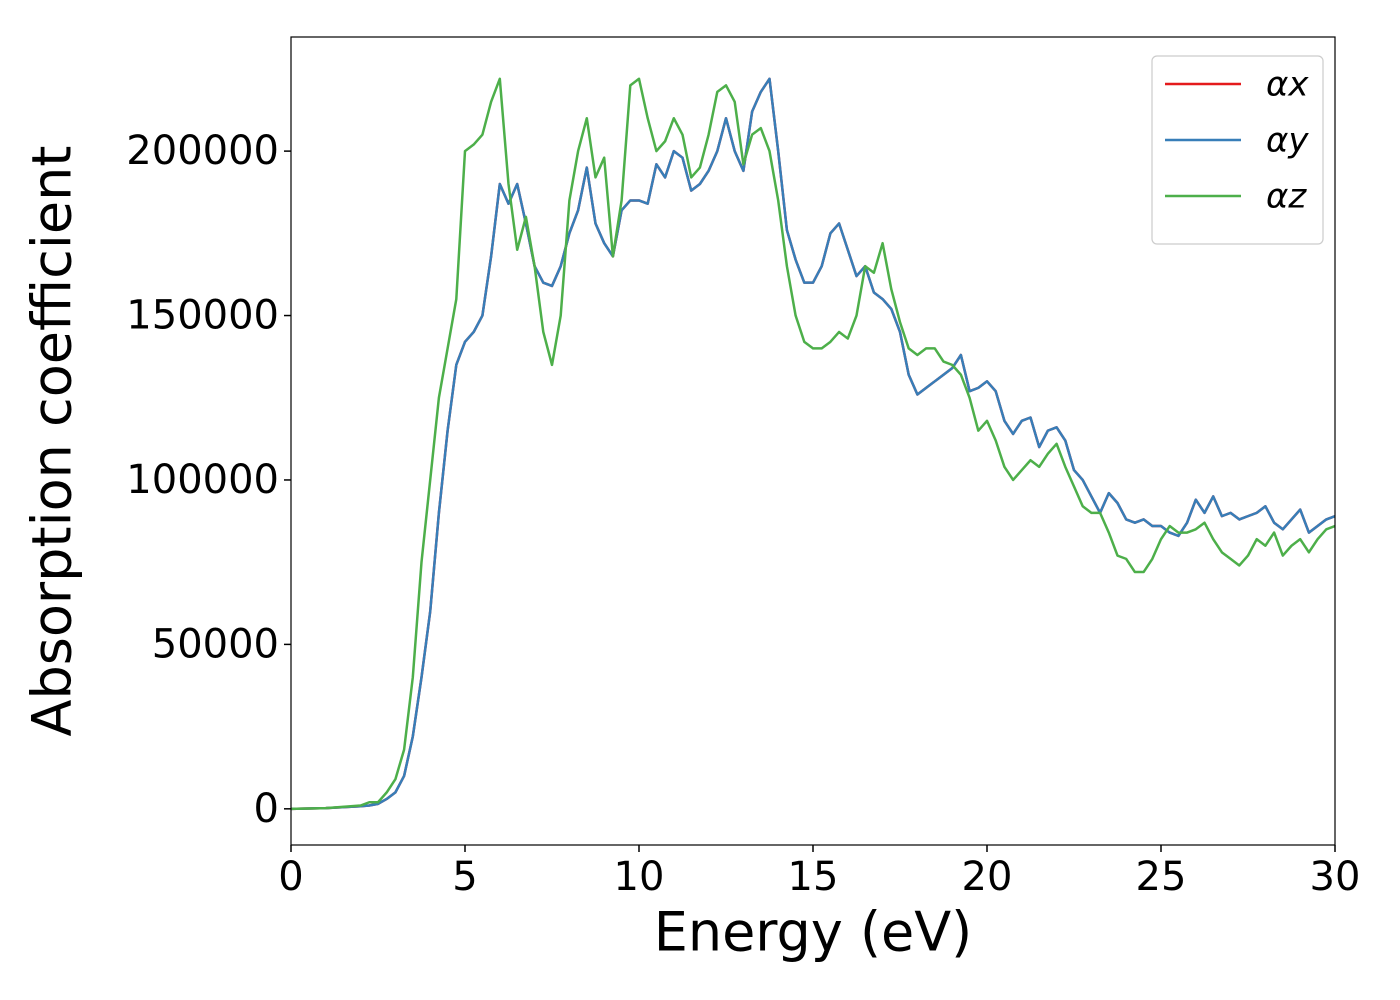  I want to click on y-tick-label: 50000, so click(215, 644).